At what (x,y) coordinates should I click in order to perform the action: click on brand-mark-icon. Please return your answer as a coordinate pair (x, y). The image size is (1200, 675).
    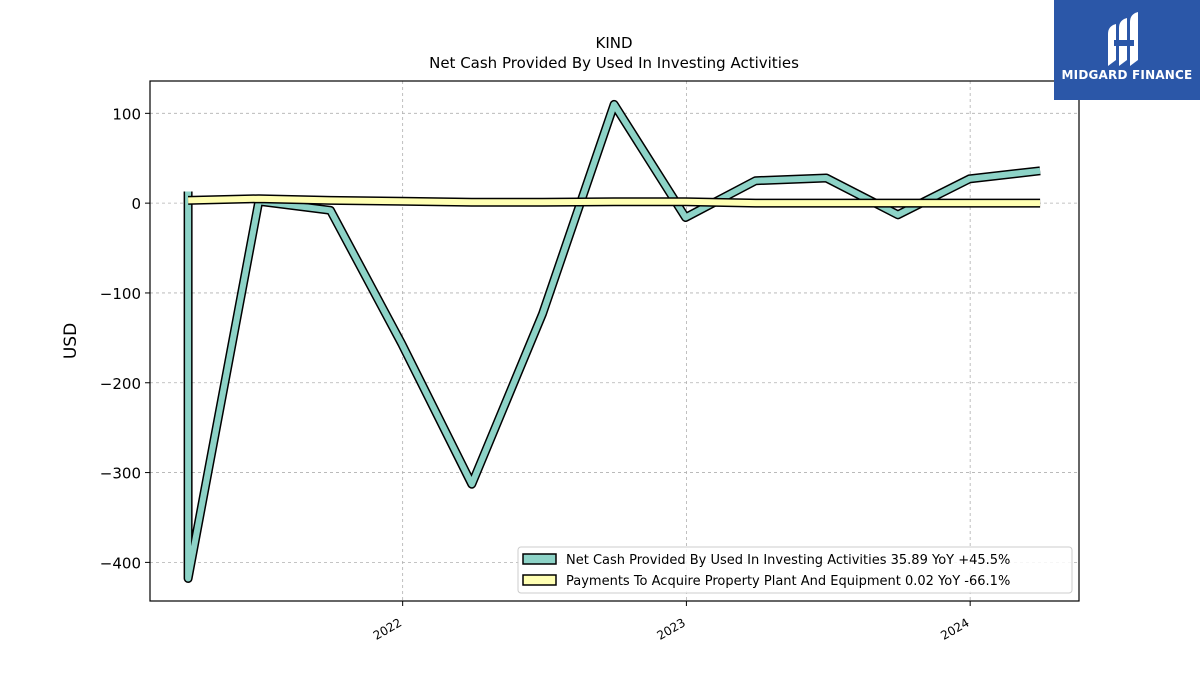
    Looking at the image, I should click on (1123, 39).